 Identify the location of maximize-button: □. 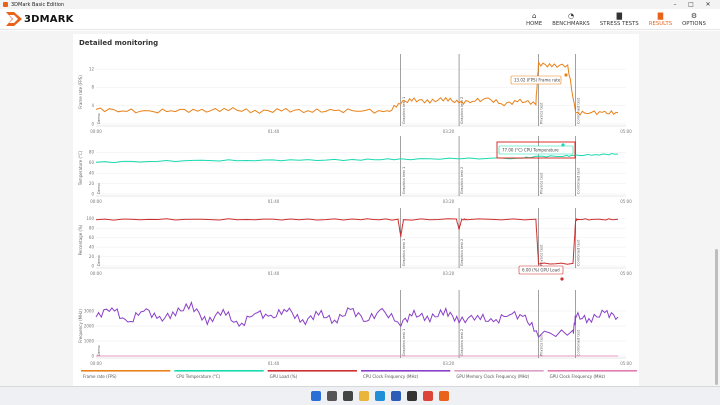
(691, 4).